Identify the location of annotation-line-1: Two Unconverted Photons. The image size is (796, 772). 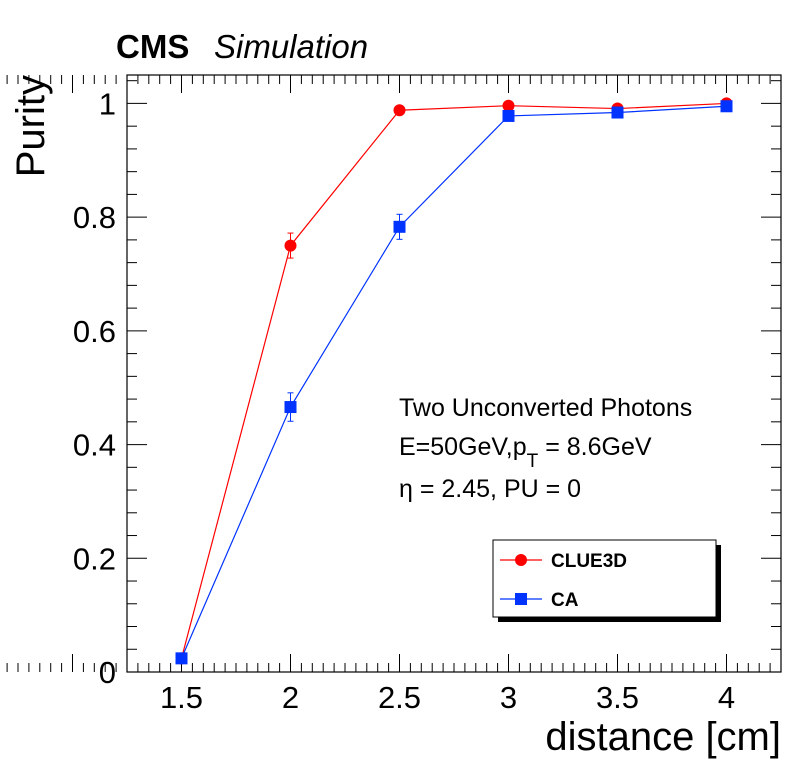
(545, 408).